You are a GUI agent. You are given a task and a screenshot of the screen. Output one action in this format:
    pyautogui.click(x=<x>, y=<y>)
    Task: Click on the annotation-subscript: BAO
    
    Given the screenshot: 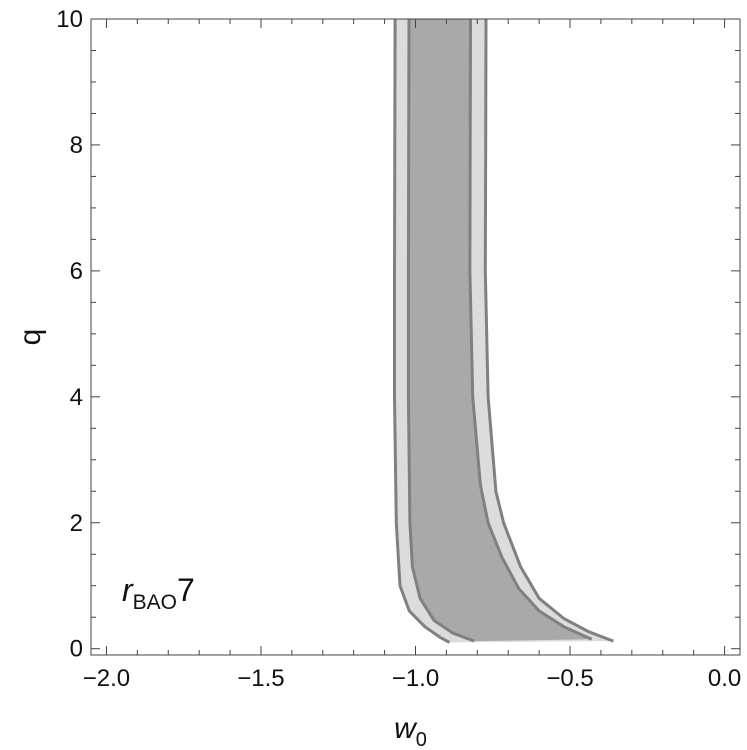 What is the action you would take?
    pyautogui.click(x=155, y=602)
    